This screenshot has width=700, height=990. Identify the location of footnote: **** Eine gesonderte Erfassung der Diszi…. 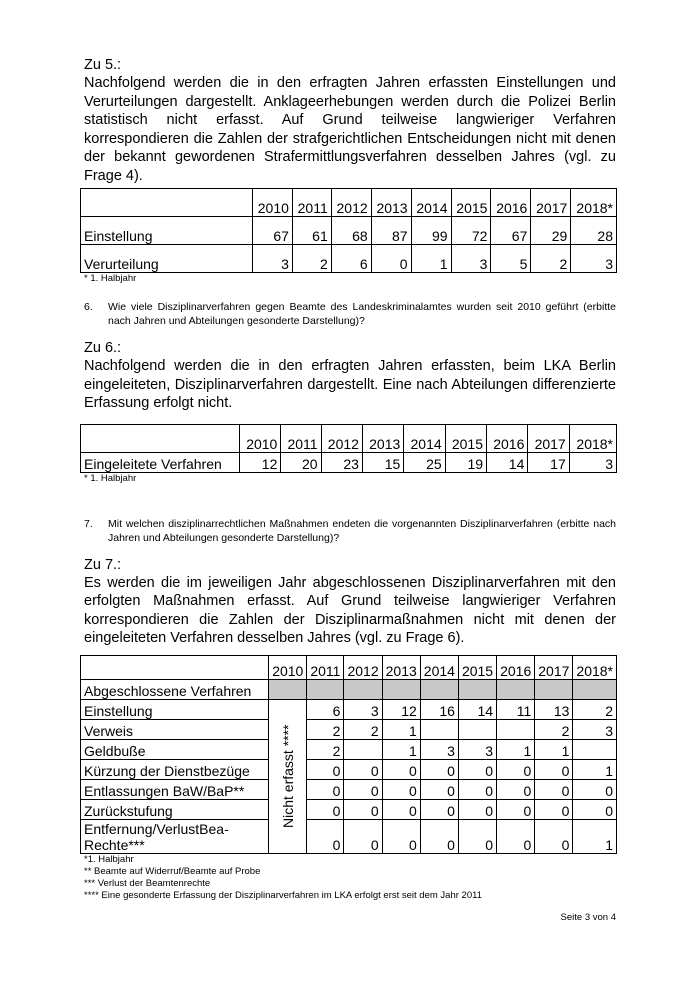
(283, 895).